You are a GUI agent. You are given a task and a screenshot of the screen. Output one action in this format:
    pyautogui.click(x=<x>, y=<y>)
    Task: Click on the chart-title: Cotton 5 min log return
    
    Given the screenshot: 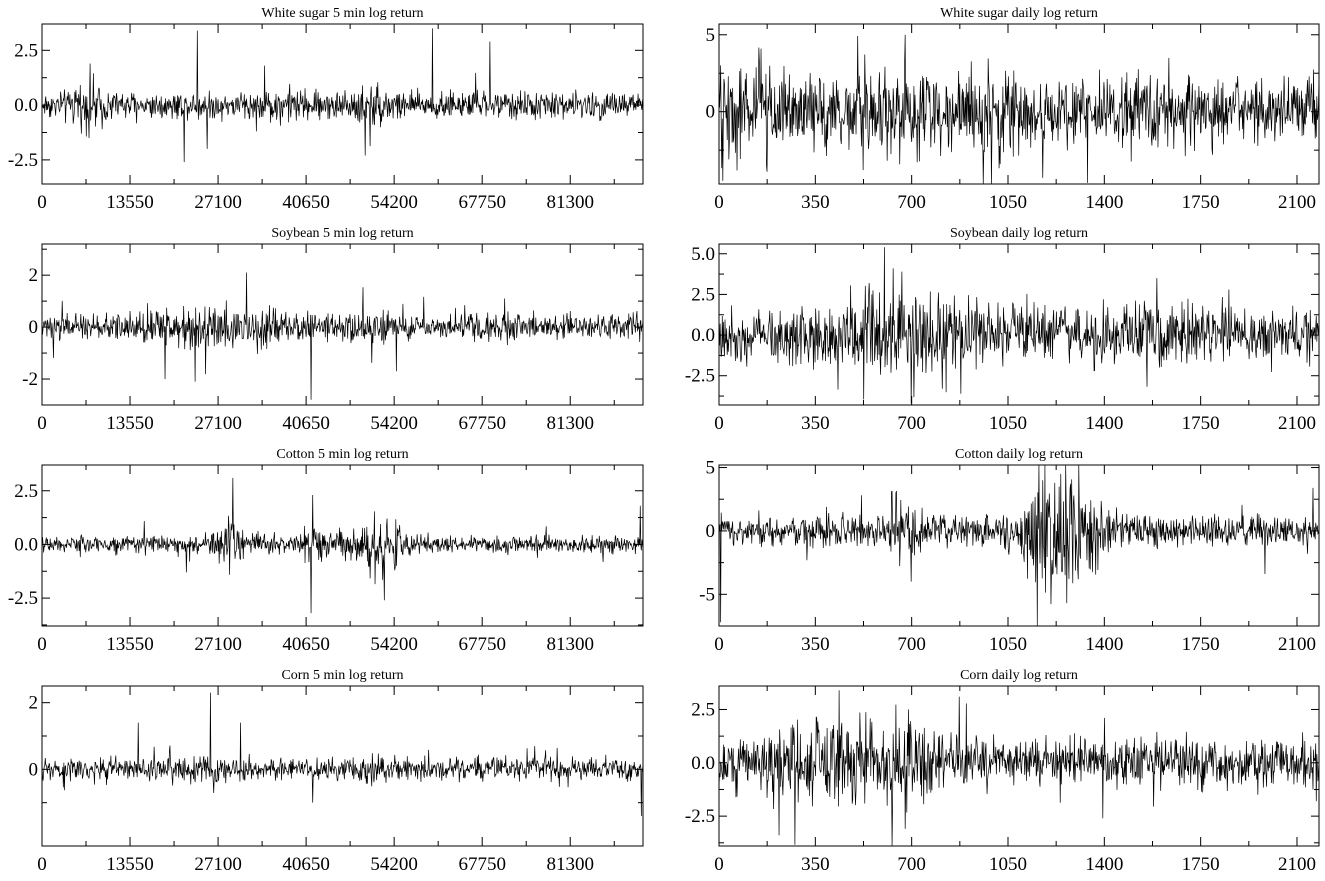 What is the action you would take?
    pyautogui.click(x=342, y=454)
    